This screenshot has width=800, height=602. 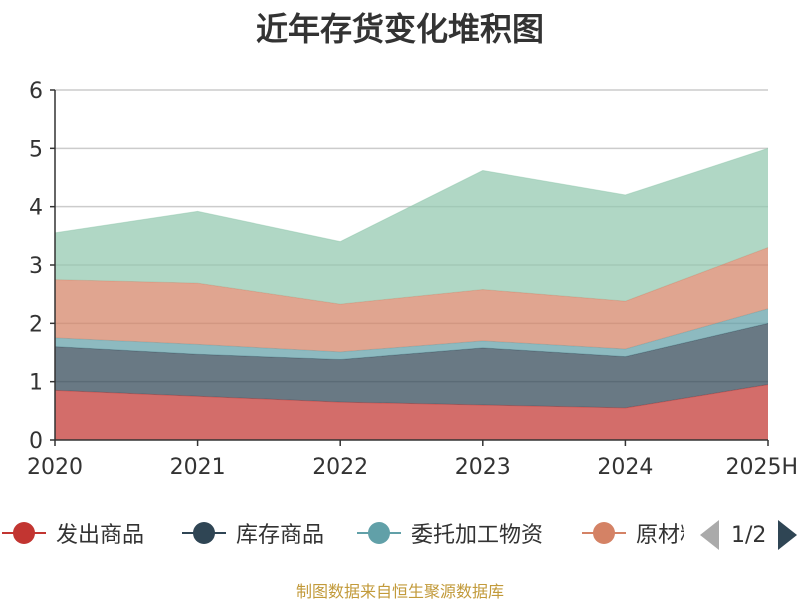 I want to click on y-tick-label: 3, so click(x=36, y=266).